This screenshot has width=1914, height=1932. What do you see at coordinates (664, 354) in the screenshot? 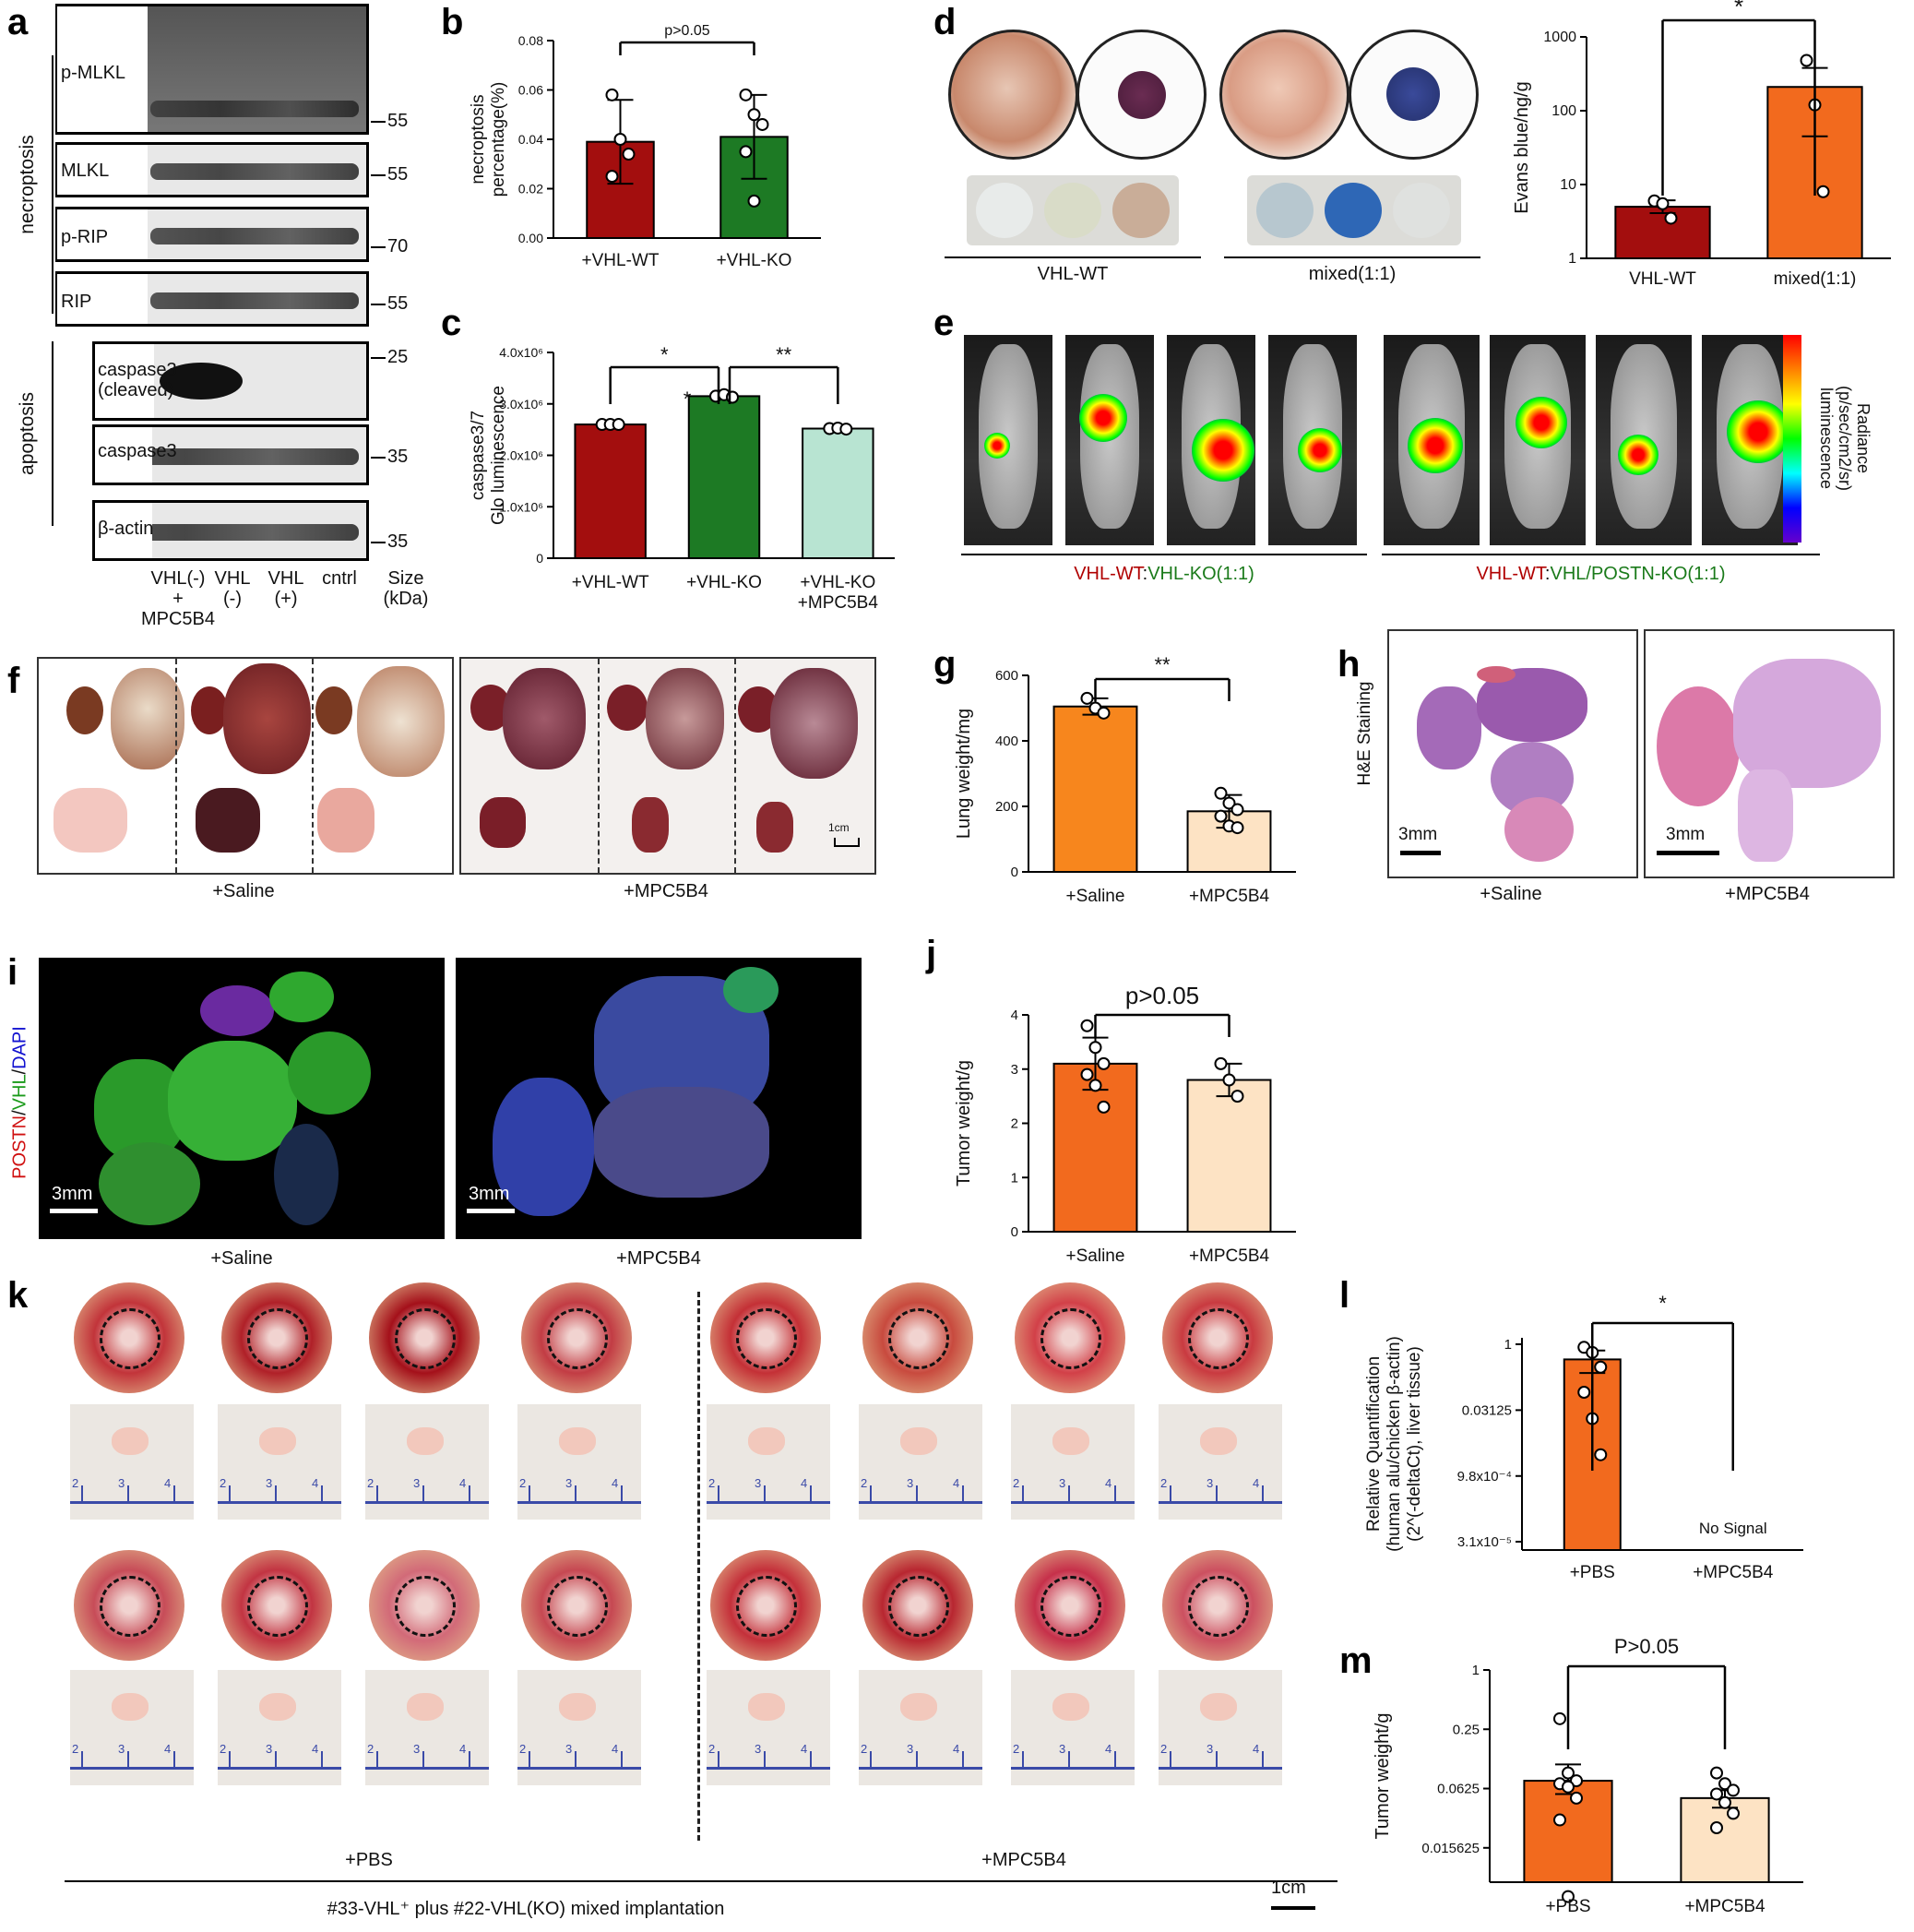
I see `c-sig-1: *` at bounding box center [664, 354].